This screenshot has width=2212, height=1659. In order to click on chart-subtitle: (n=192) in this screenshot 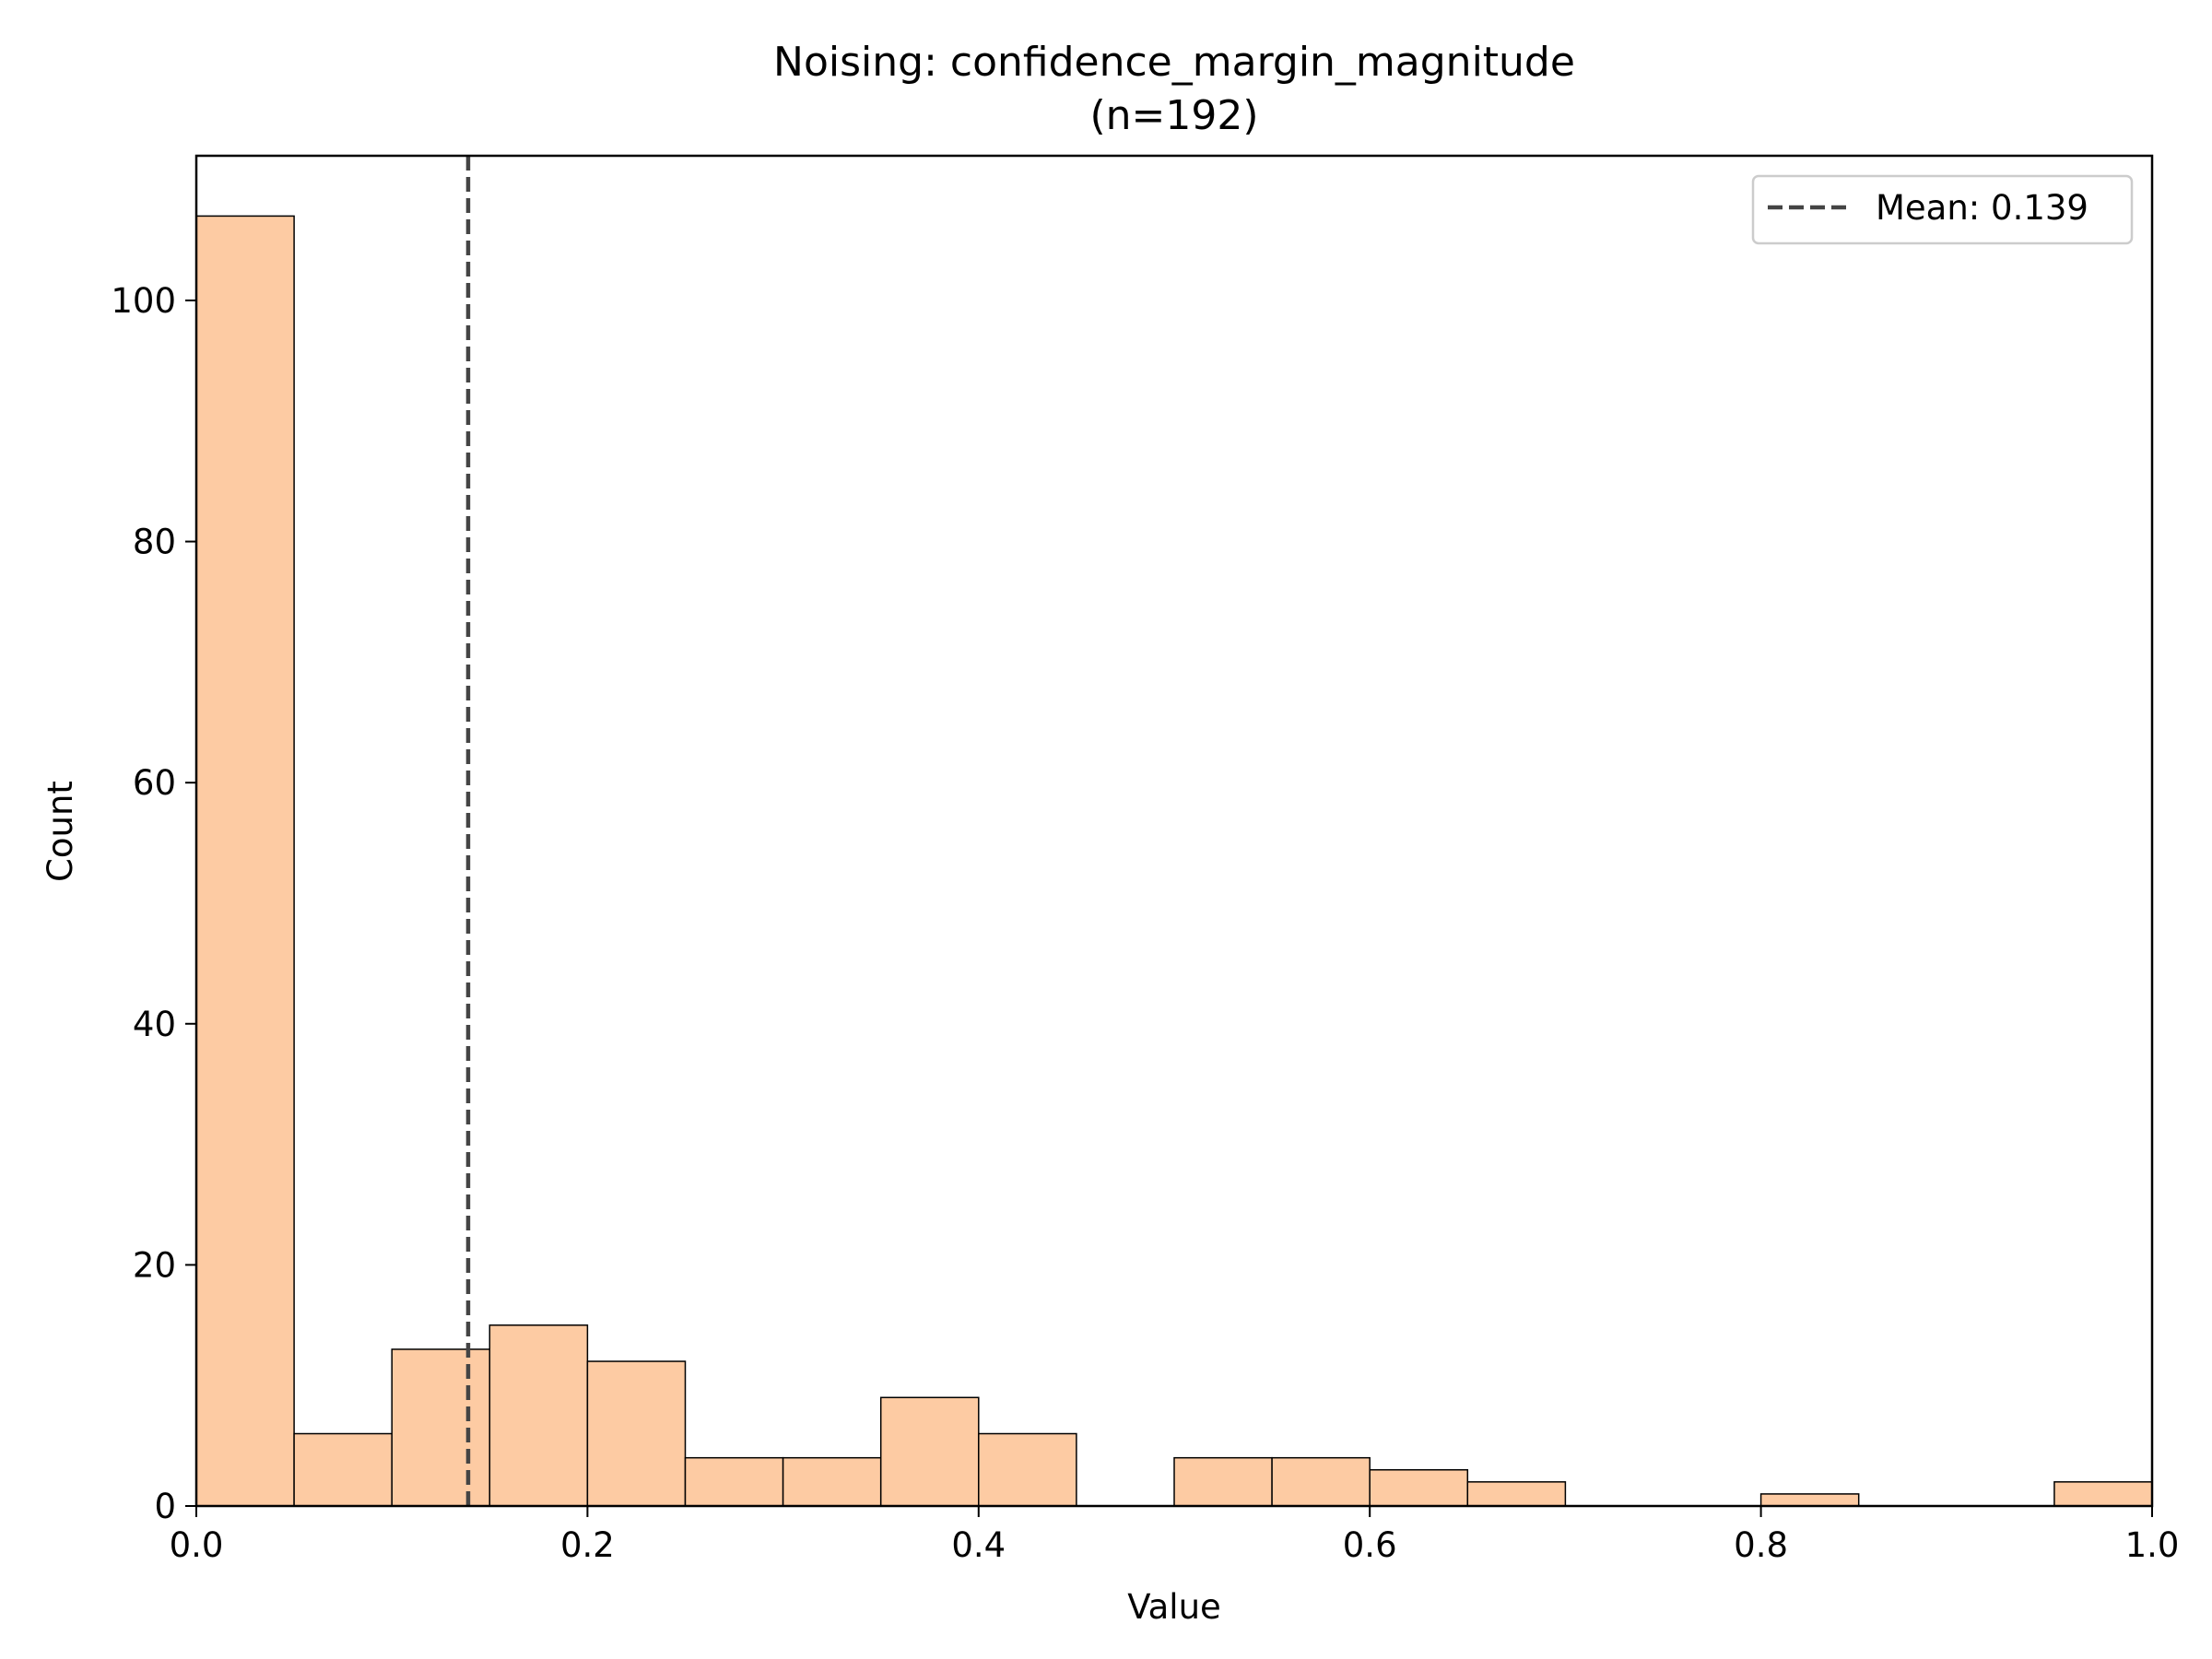, I will do `click(1173, 115)`.